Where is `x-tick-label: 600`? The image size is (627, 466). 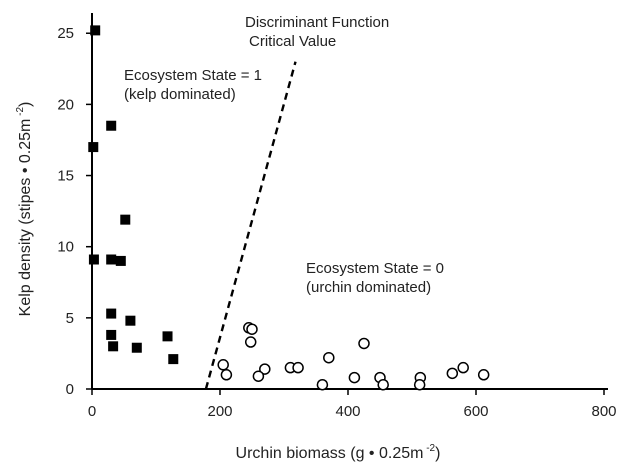 x-tick-label: 600 is located at coordinates (475, 411).